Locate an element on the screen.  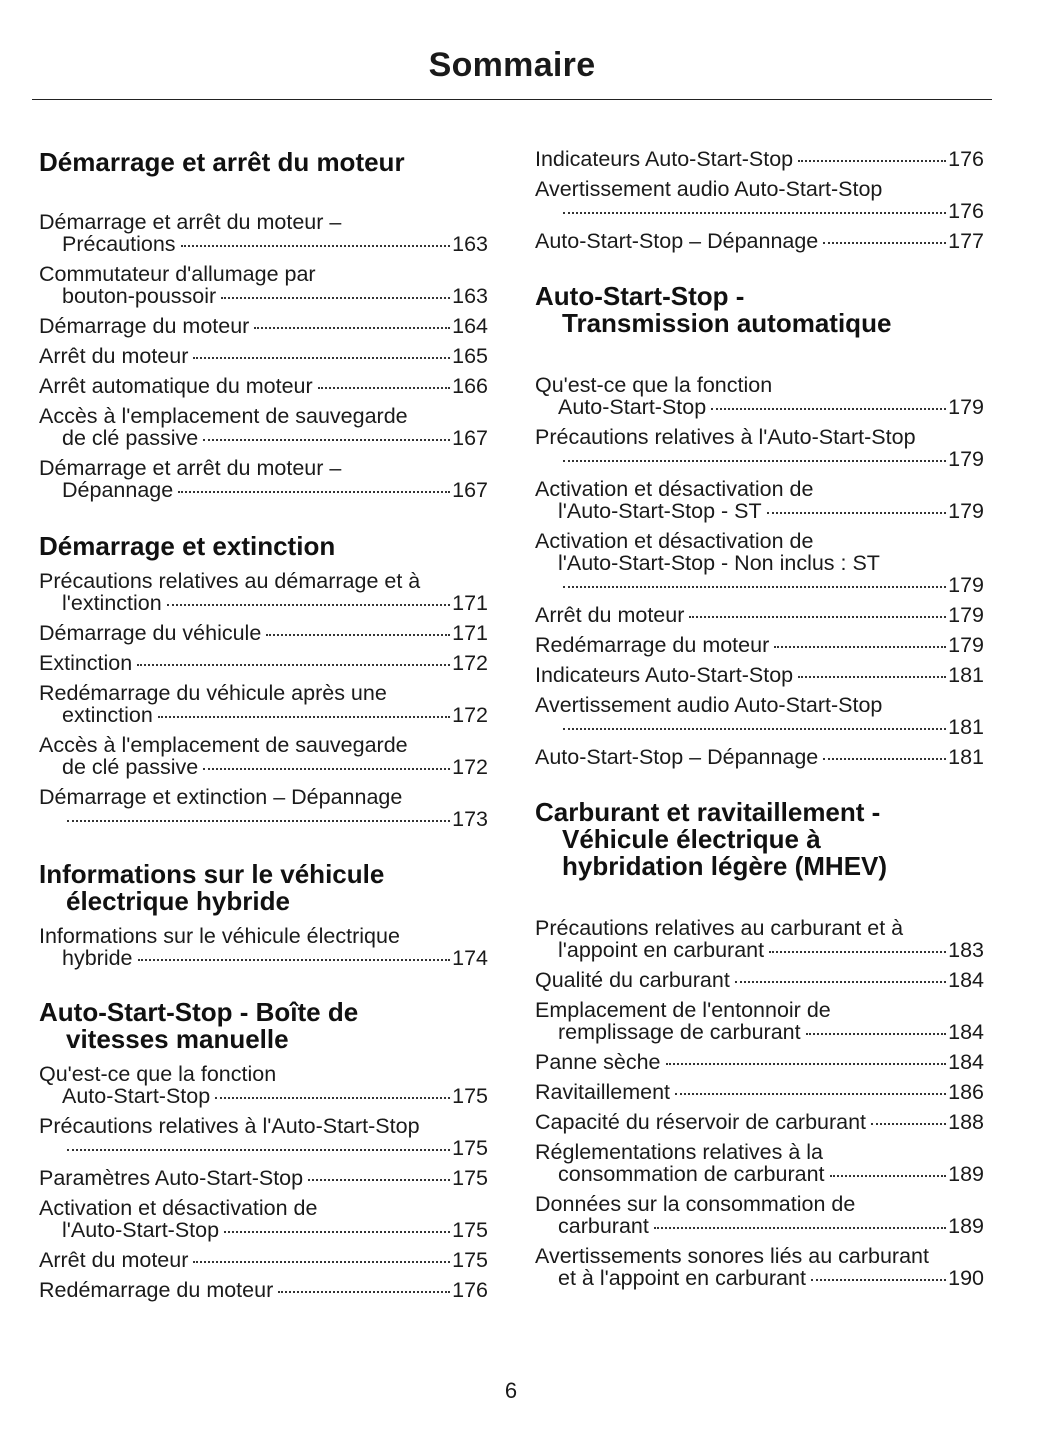
entry-page: 166 is located at coordinates (470, 386).